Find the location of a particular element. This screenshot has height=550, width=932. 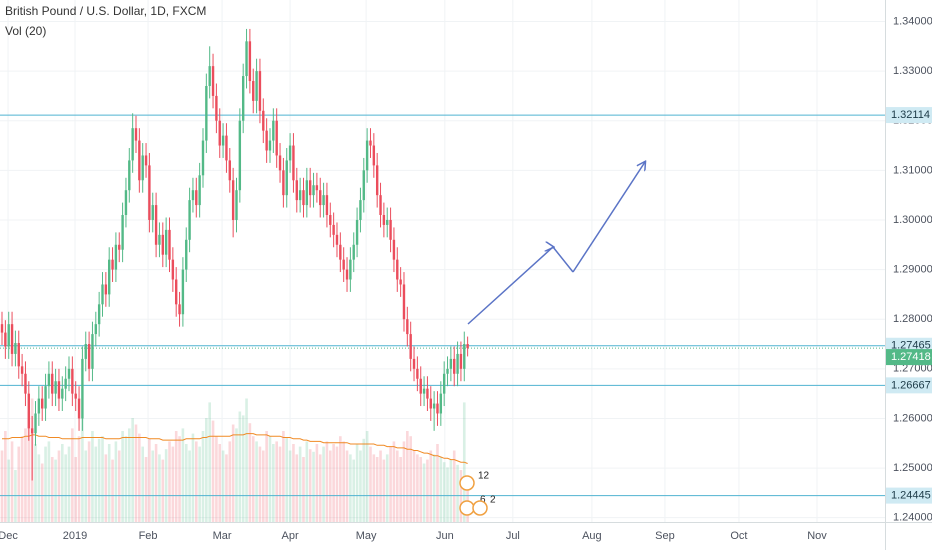

last-price-box is located at coordinates (909, 357).